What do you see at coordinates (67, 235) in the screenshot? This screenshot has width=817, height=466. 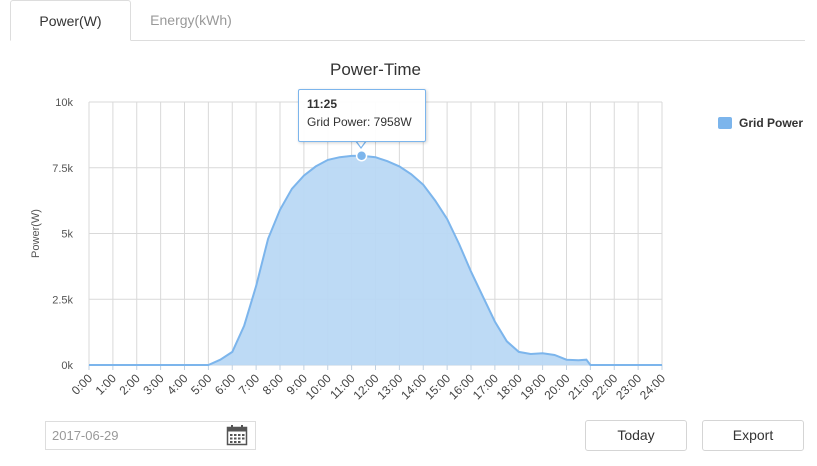 I see `y-tick-label: 5k` at bounding box center [67, 235].